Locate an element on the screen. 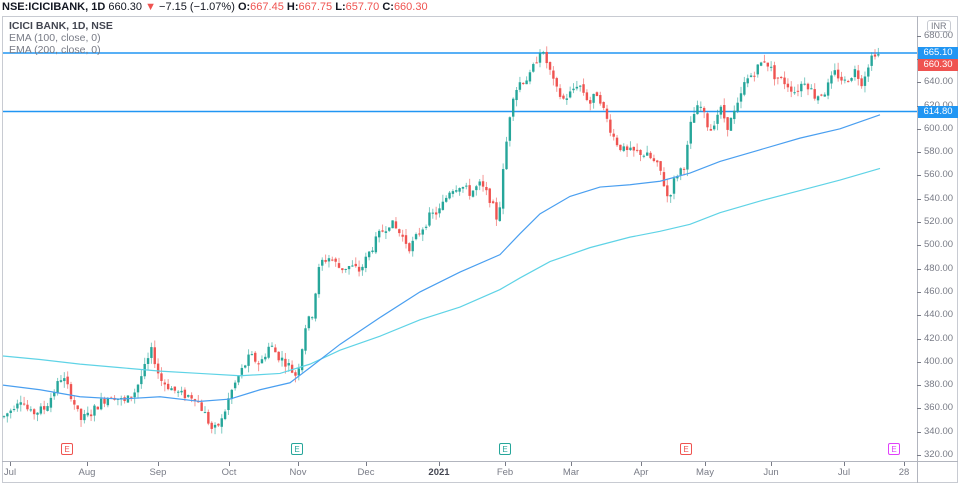 This screenshot has height=486, width=960. low-value: 657.70 is located at coordinates (362, 7).